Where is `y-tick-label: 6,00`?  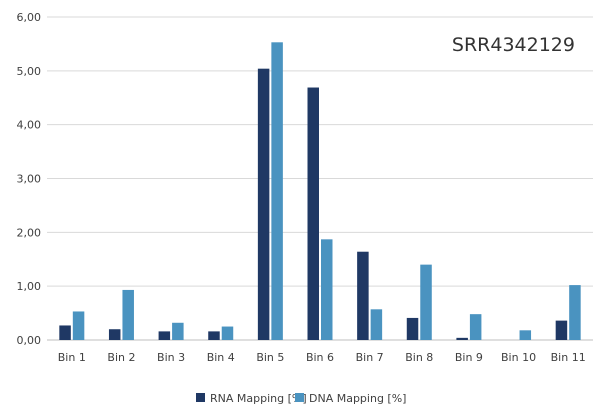 y-tick-label: 6,00 is located at coordinates (29, 17).